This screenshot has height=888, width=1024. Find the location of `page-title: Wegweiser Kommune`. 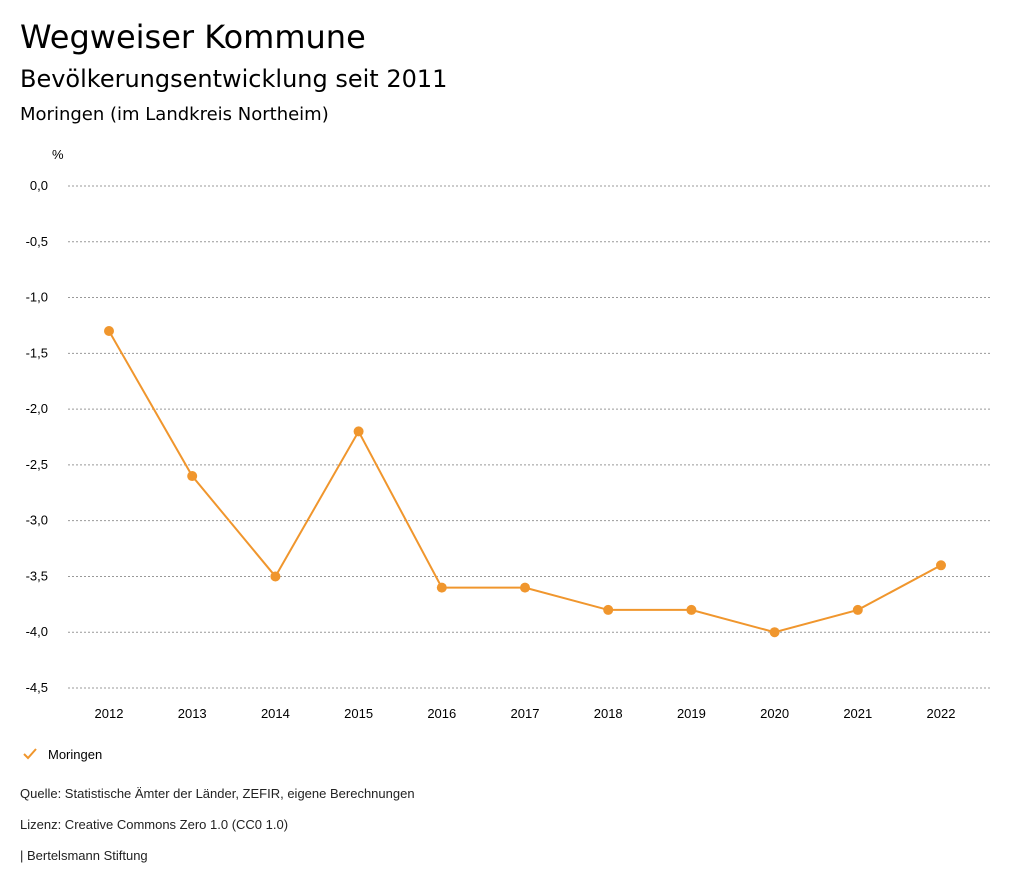

page-title: Wegweiser Kommune is located at coordinates (193, 37).